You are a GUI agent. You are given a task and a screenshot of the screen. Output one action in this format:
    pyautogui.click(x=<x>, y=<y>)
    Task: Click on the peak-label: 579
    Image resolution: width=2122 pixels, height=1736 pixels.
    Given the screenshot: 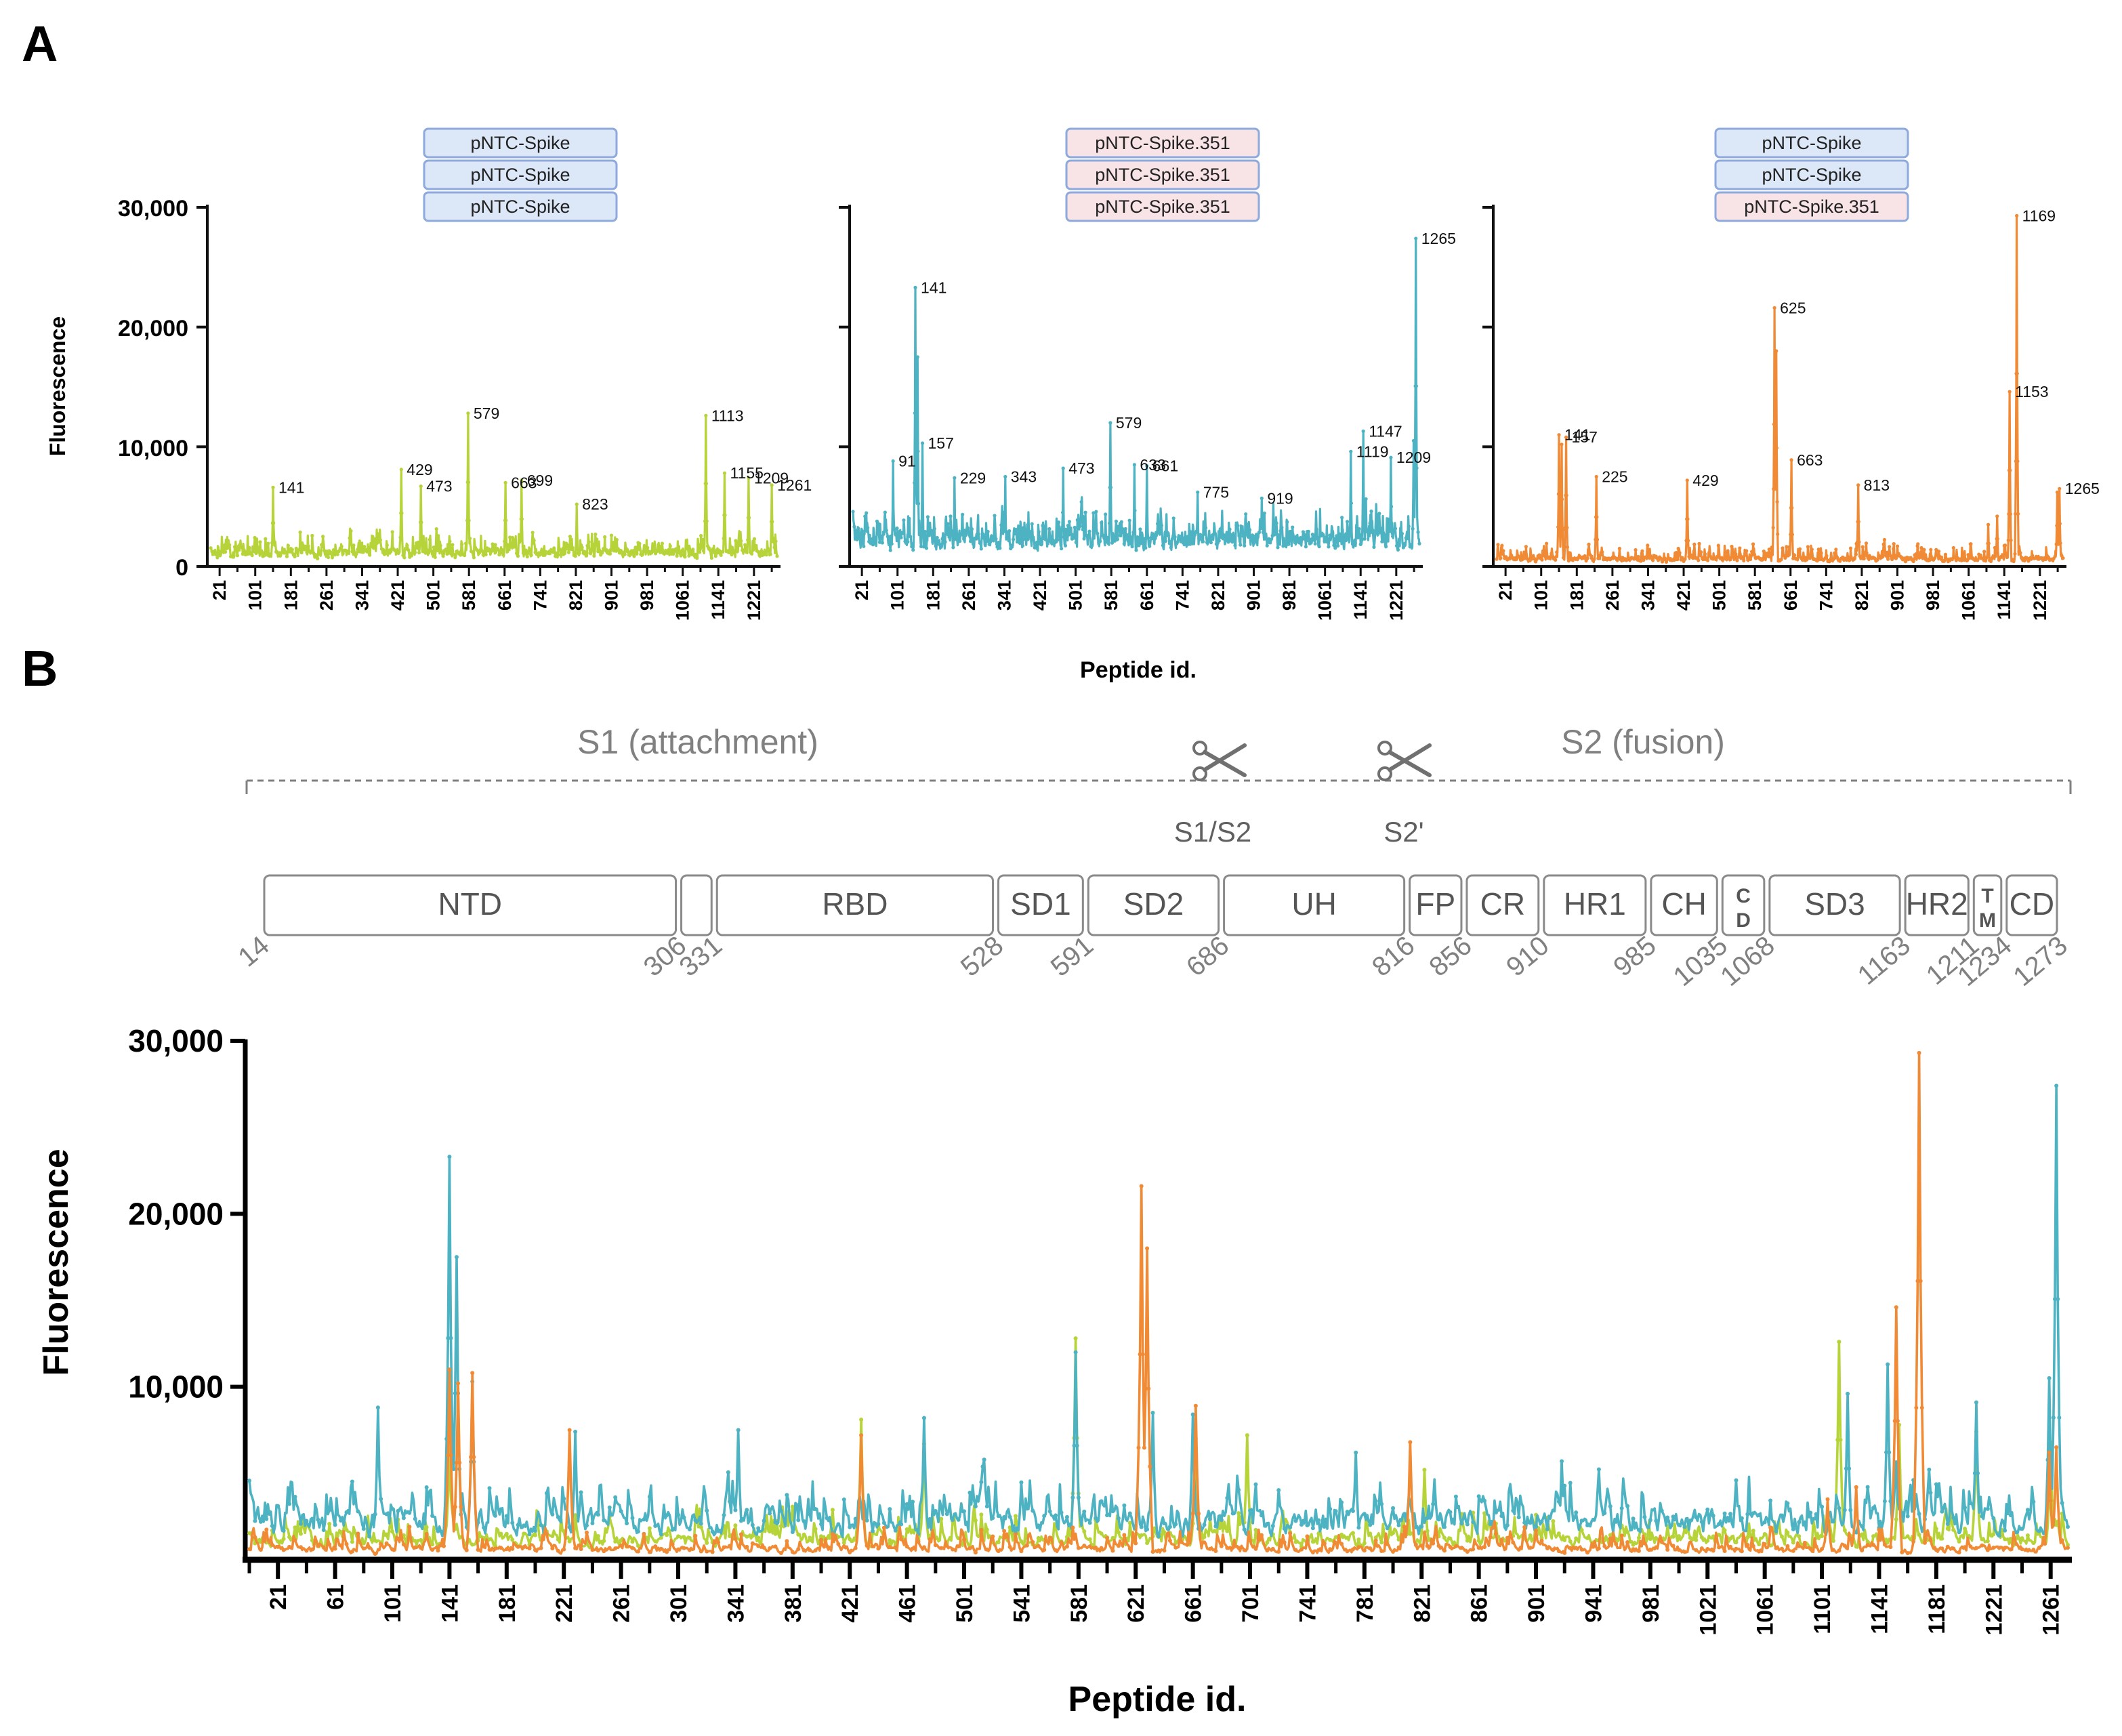 What is the action you would take?
    pyautogui.click(x=486, y=413)
    